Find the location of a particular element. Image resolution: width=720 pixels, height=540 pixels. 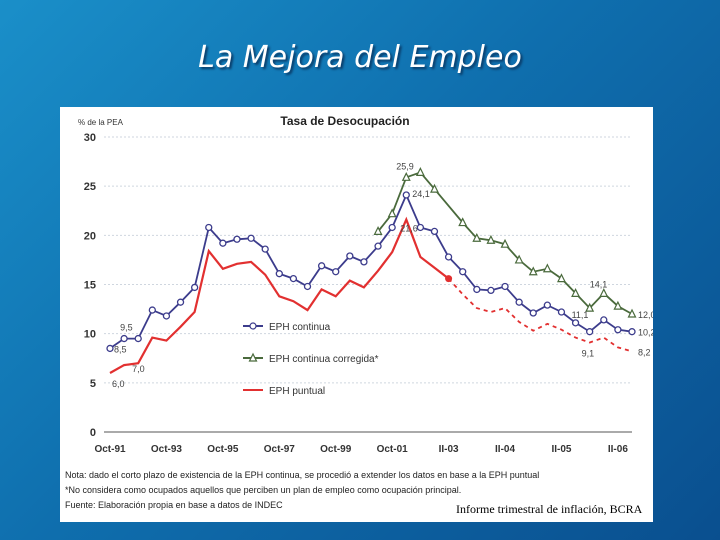

x-tick-label: Oct-99 is located at coordinates (336, 449).